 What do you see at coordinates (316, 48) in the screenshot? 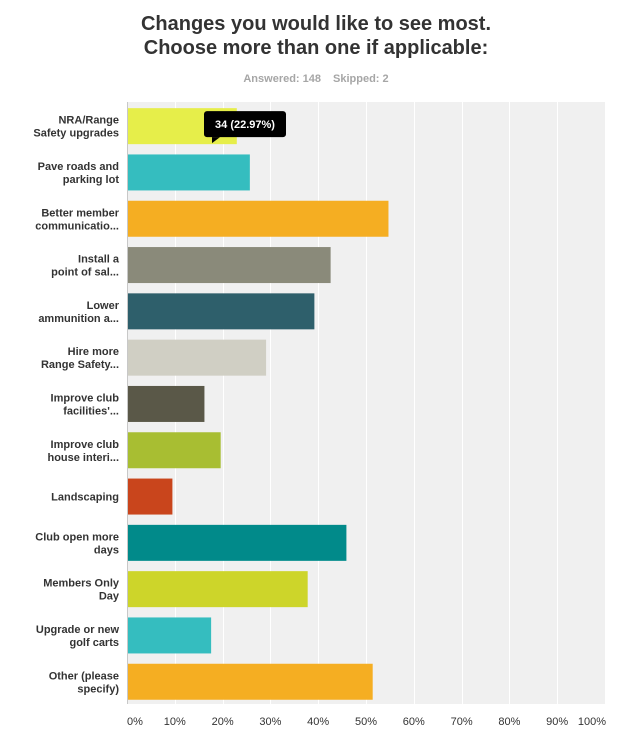
I see `chart-title-line-2: Choose more than one if applicable:` at bounding box center [316, 48].